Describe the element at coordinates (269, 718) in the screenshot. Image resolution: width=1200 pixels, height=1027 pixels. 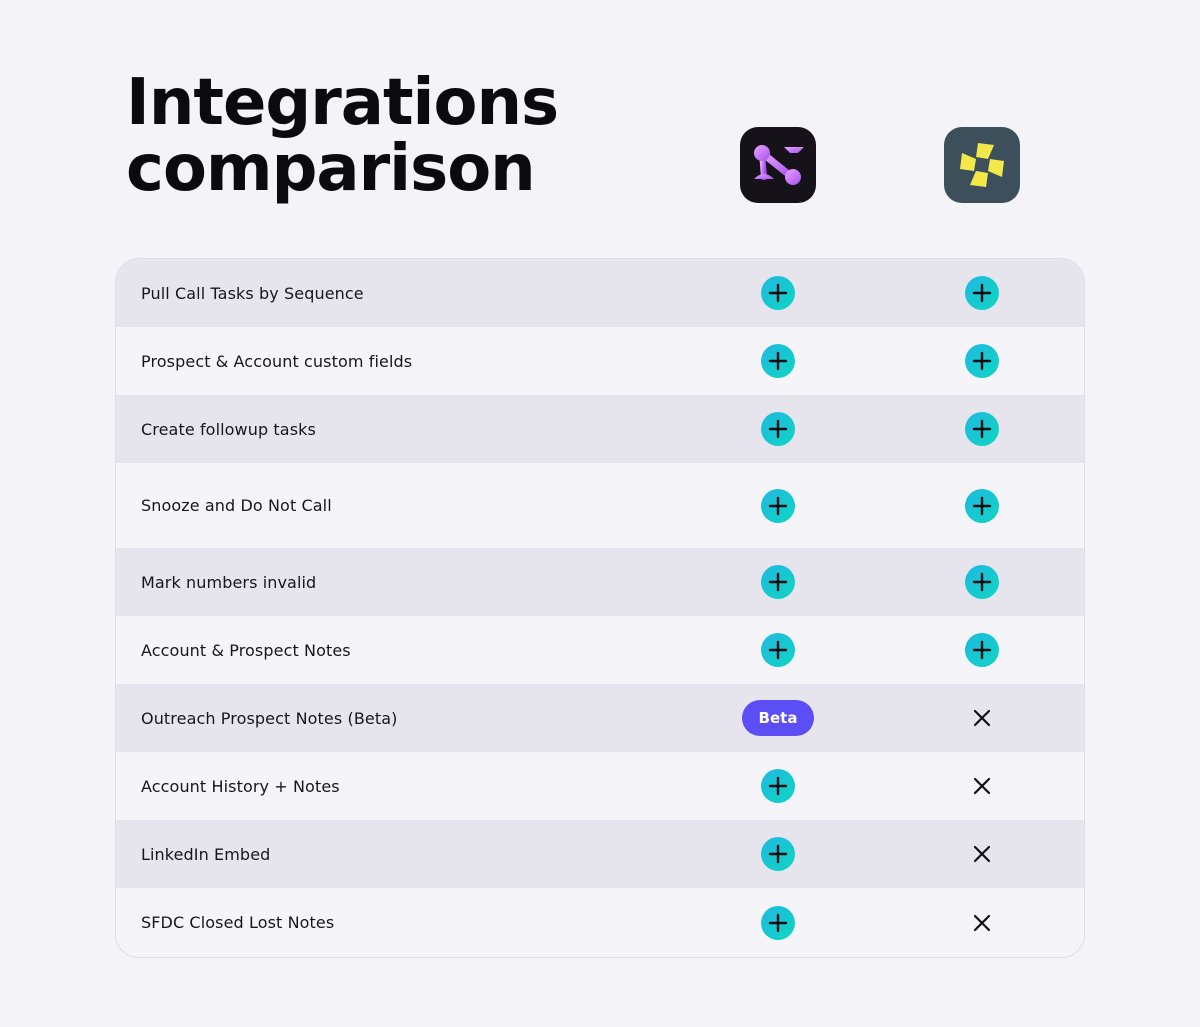
I see `feature-label: Outreach Prospect Notes (Beta)` at that location.